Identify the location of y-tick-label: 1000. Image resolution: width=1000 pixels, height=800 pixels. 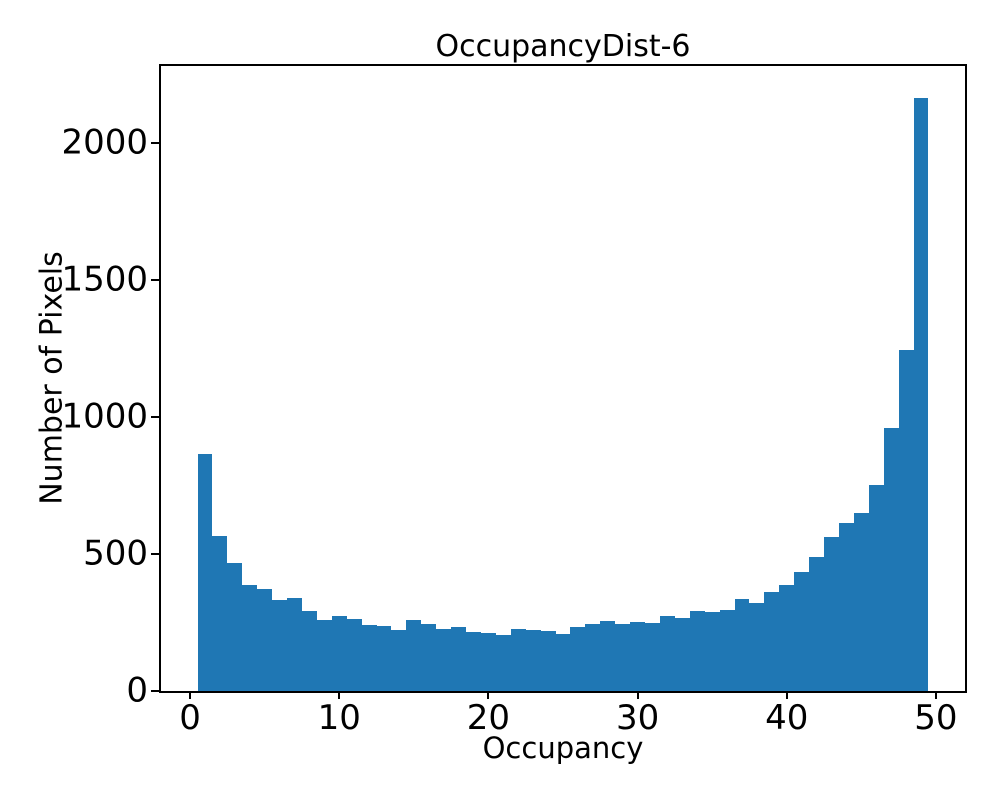
(104, 416).